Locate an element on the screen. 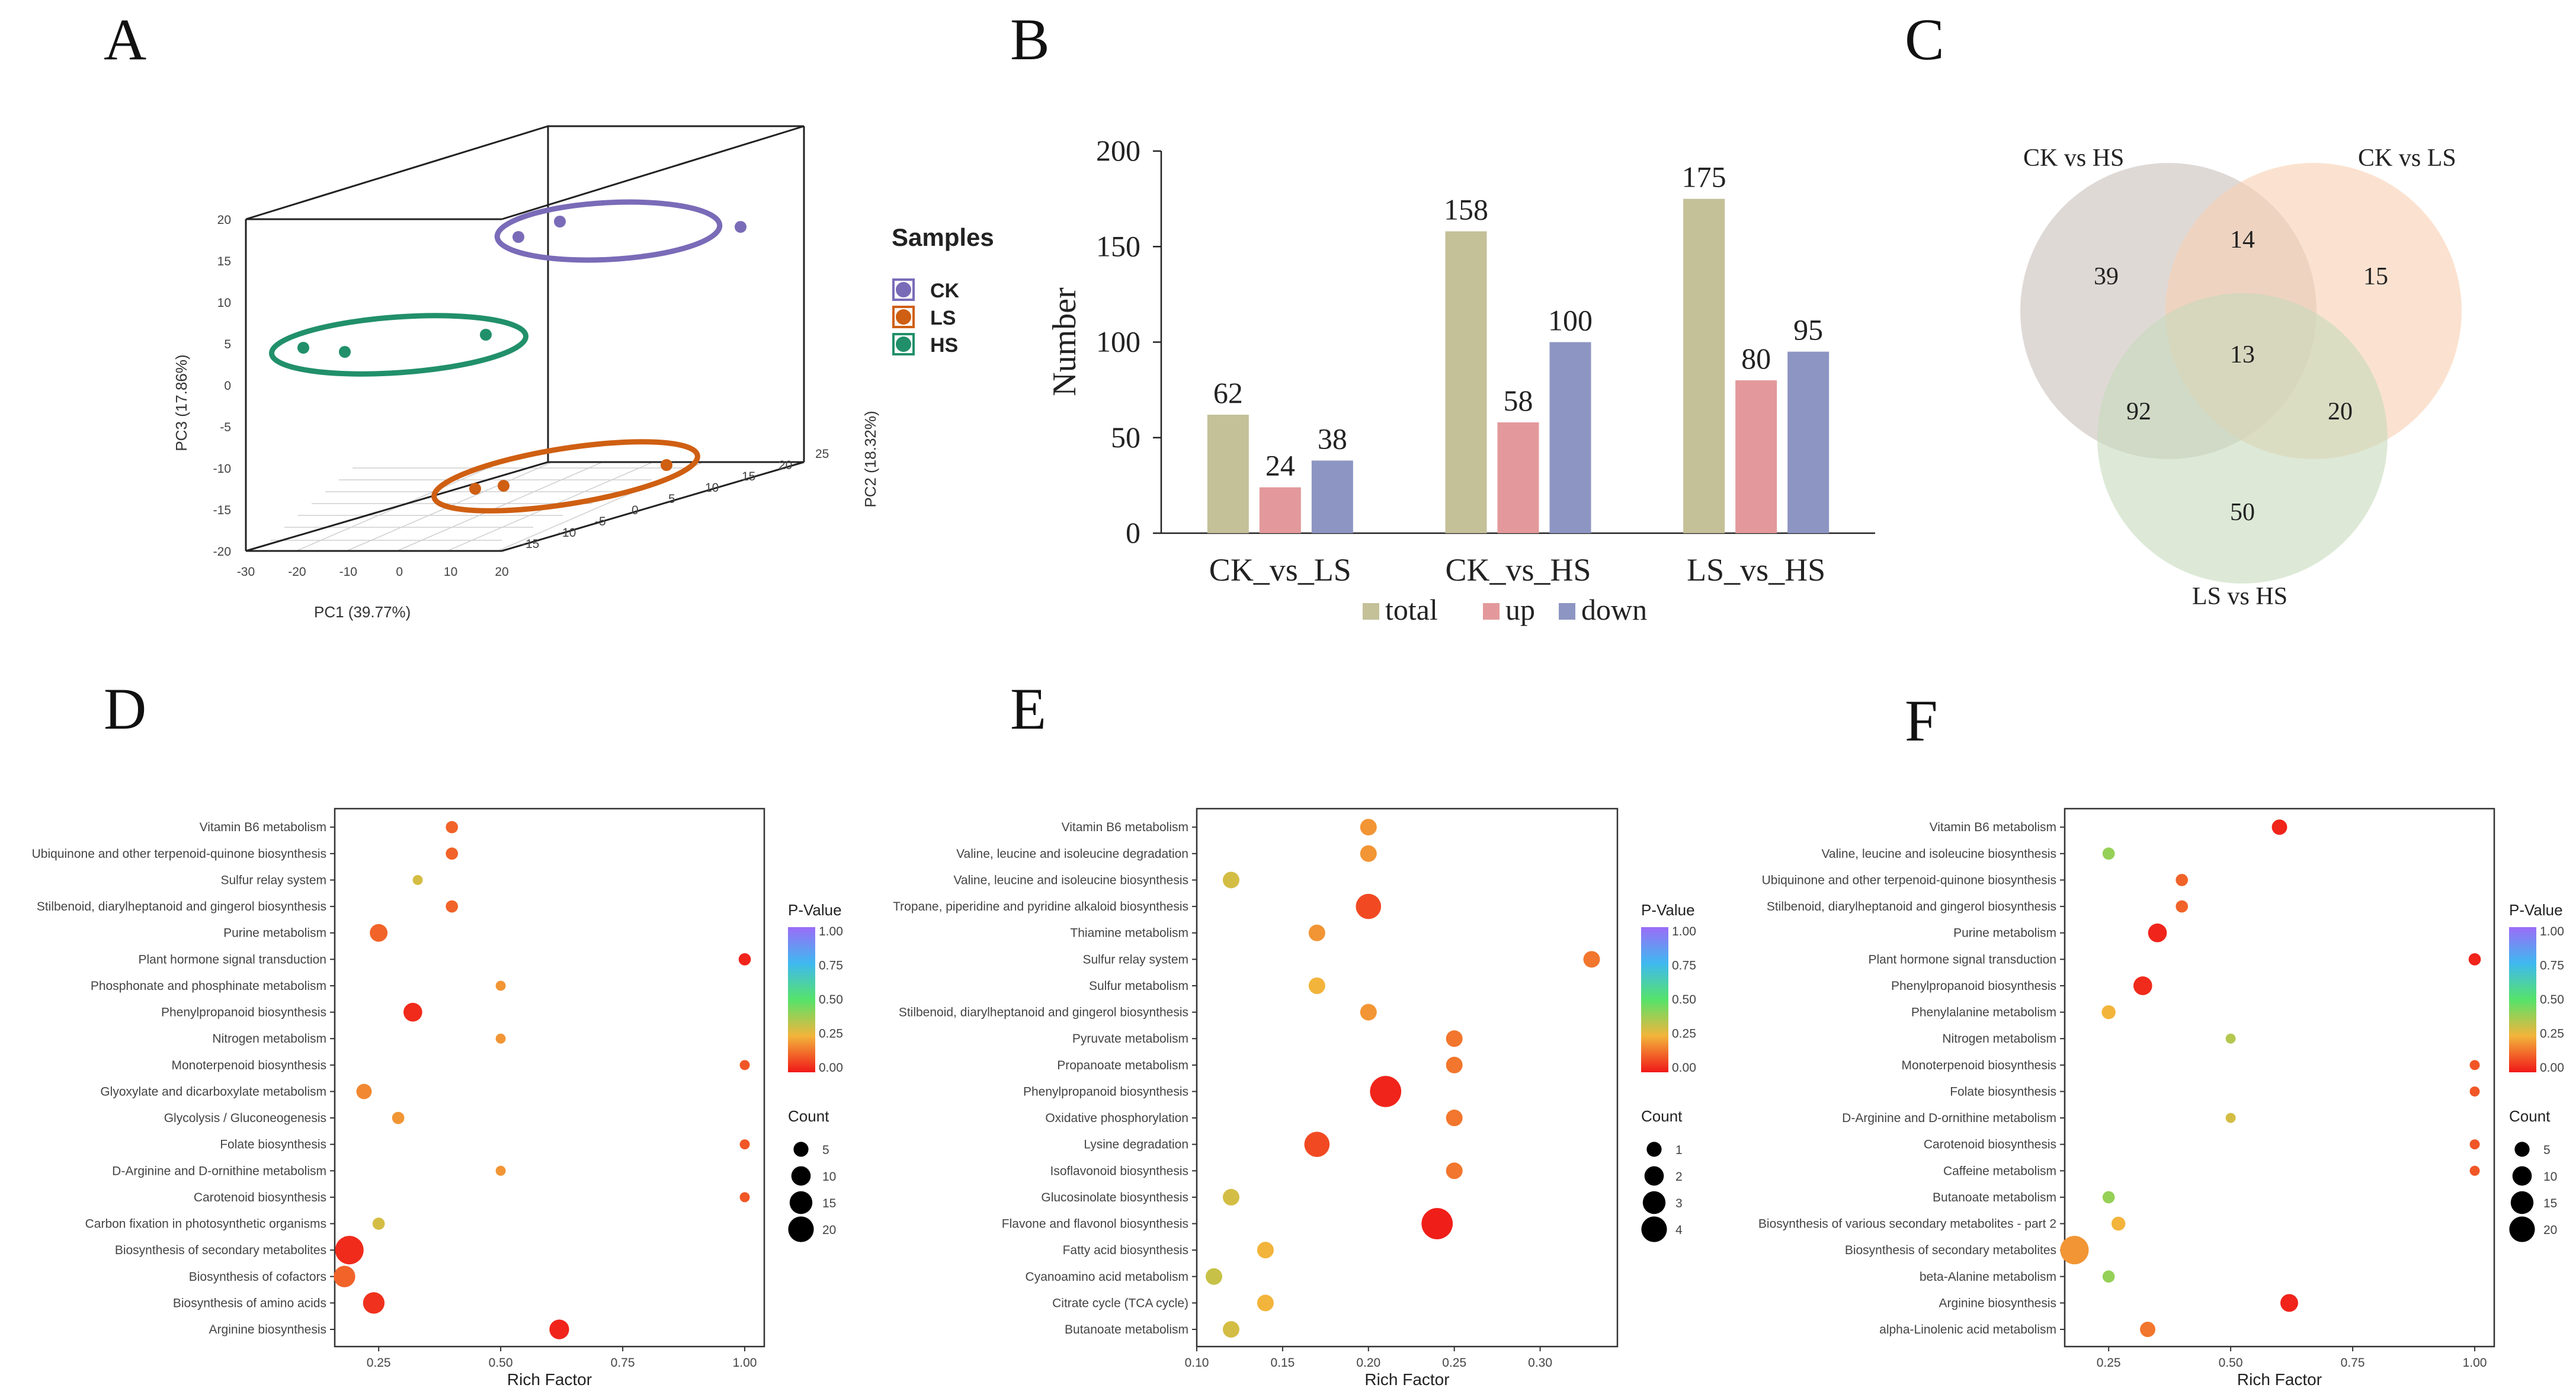 Image resolution: width=2576 pixels, height=1391 pixels. pca-point-ck is located at coordinates (741, 227).